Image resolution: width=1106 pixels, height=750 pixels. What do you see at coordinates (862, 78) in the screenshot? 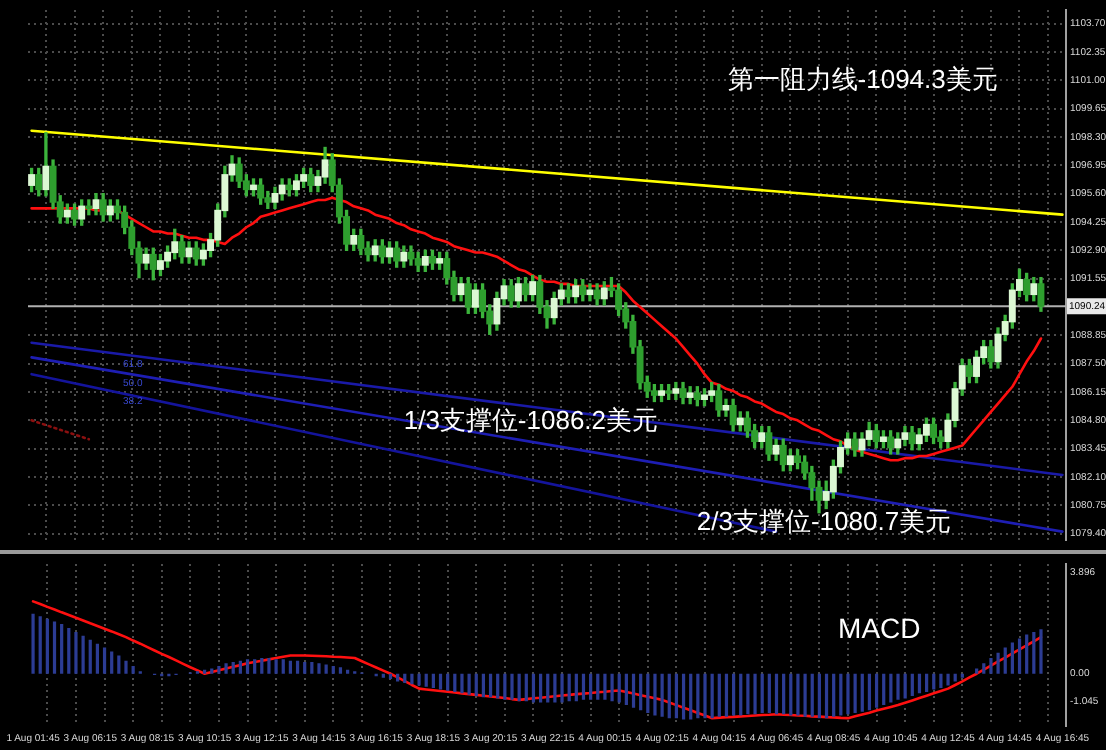
I see `annotation: 第一阻力线-1094.3美元` at bounding box center [862, 78].